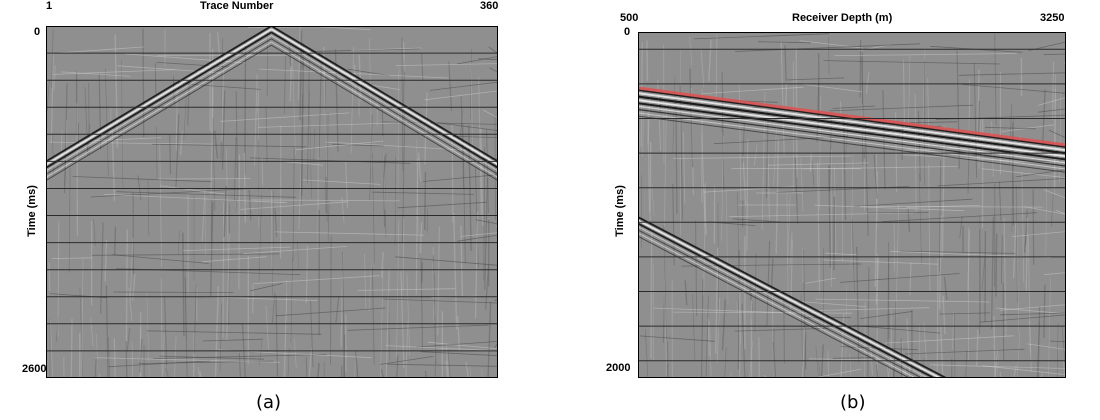 This screenshot has width=1100, height=420. Describe the element at coordinates (629, 18) in the screenshot. I see `x-tick-label-start: 500` at that location.